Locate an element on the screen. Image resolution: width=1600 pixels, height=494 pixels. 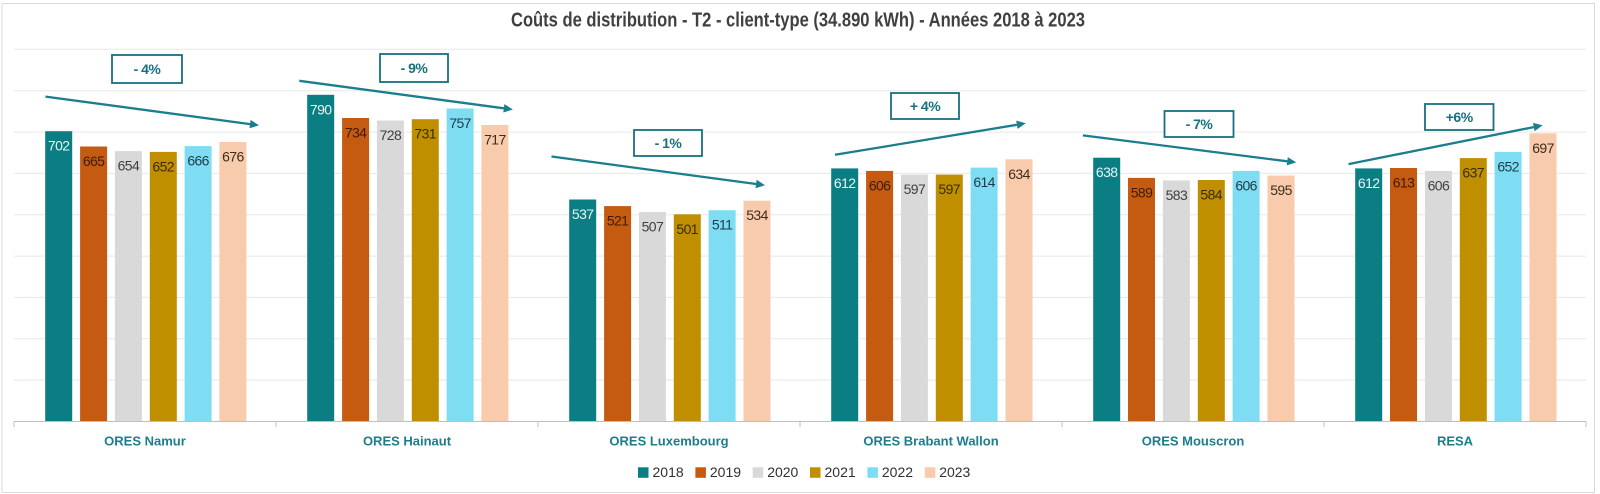
svg-text: - 7% is located at coordinates (1200, 124).